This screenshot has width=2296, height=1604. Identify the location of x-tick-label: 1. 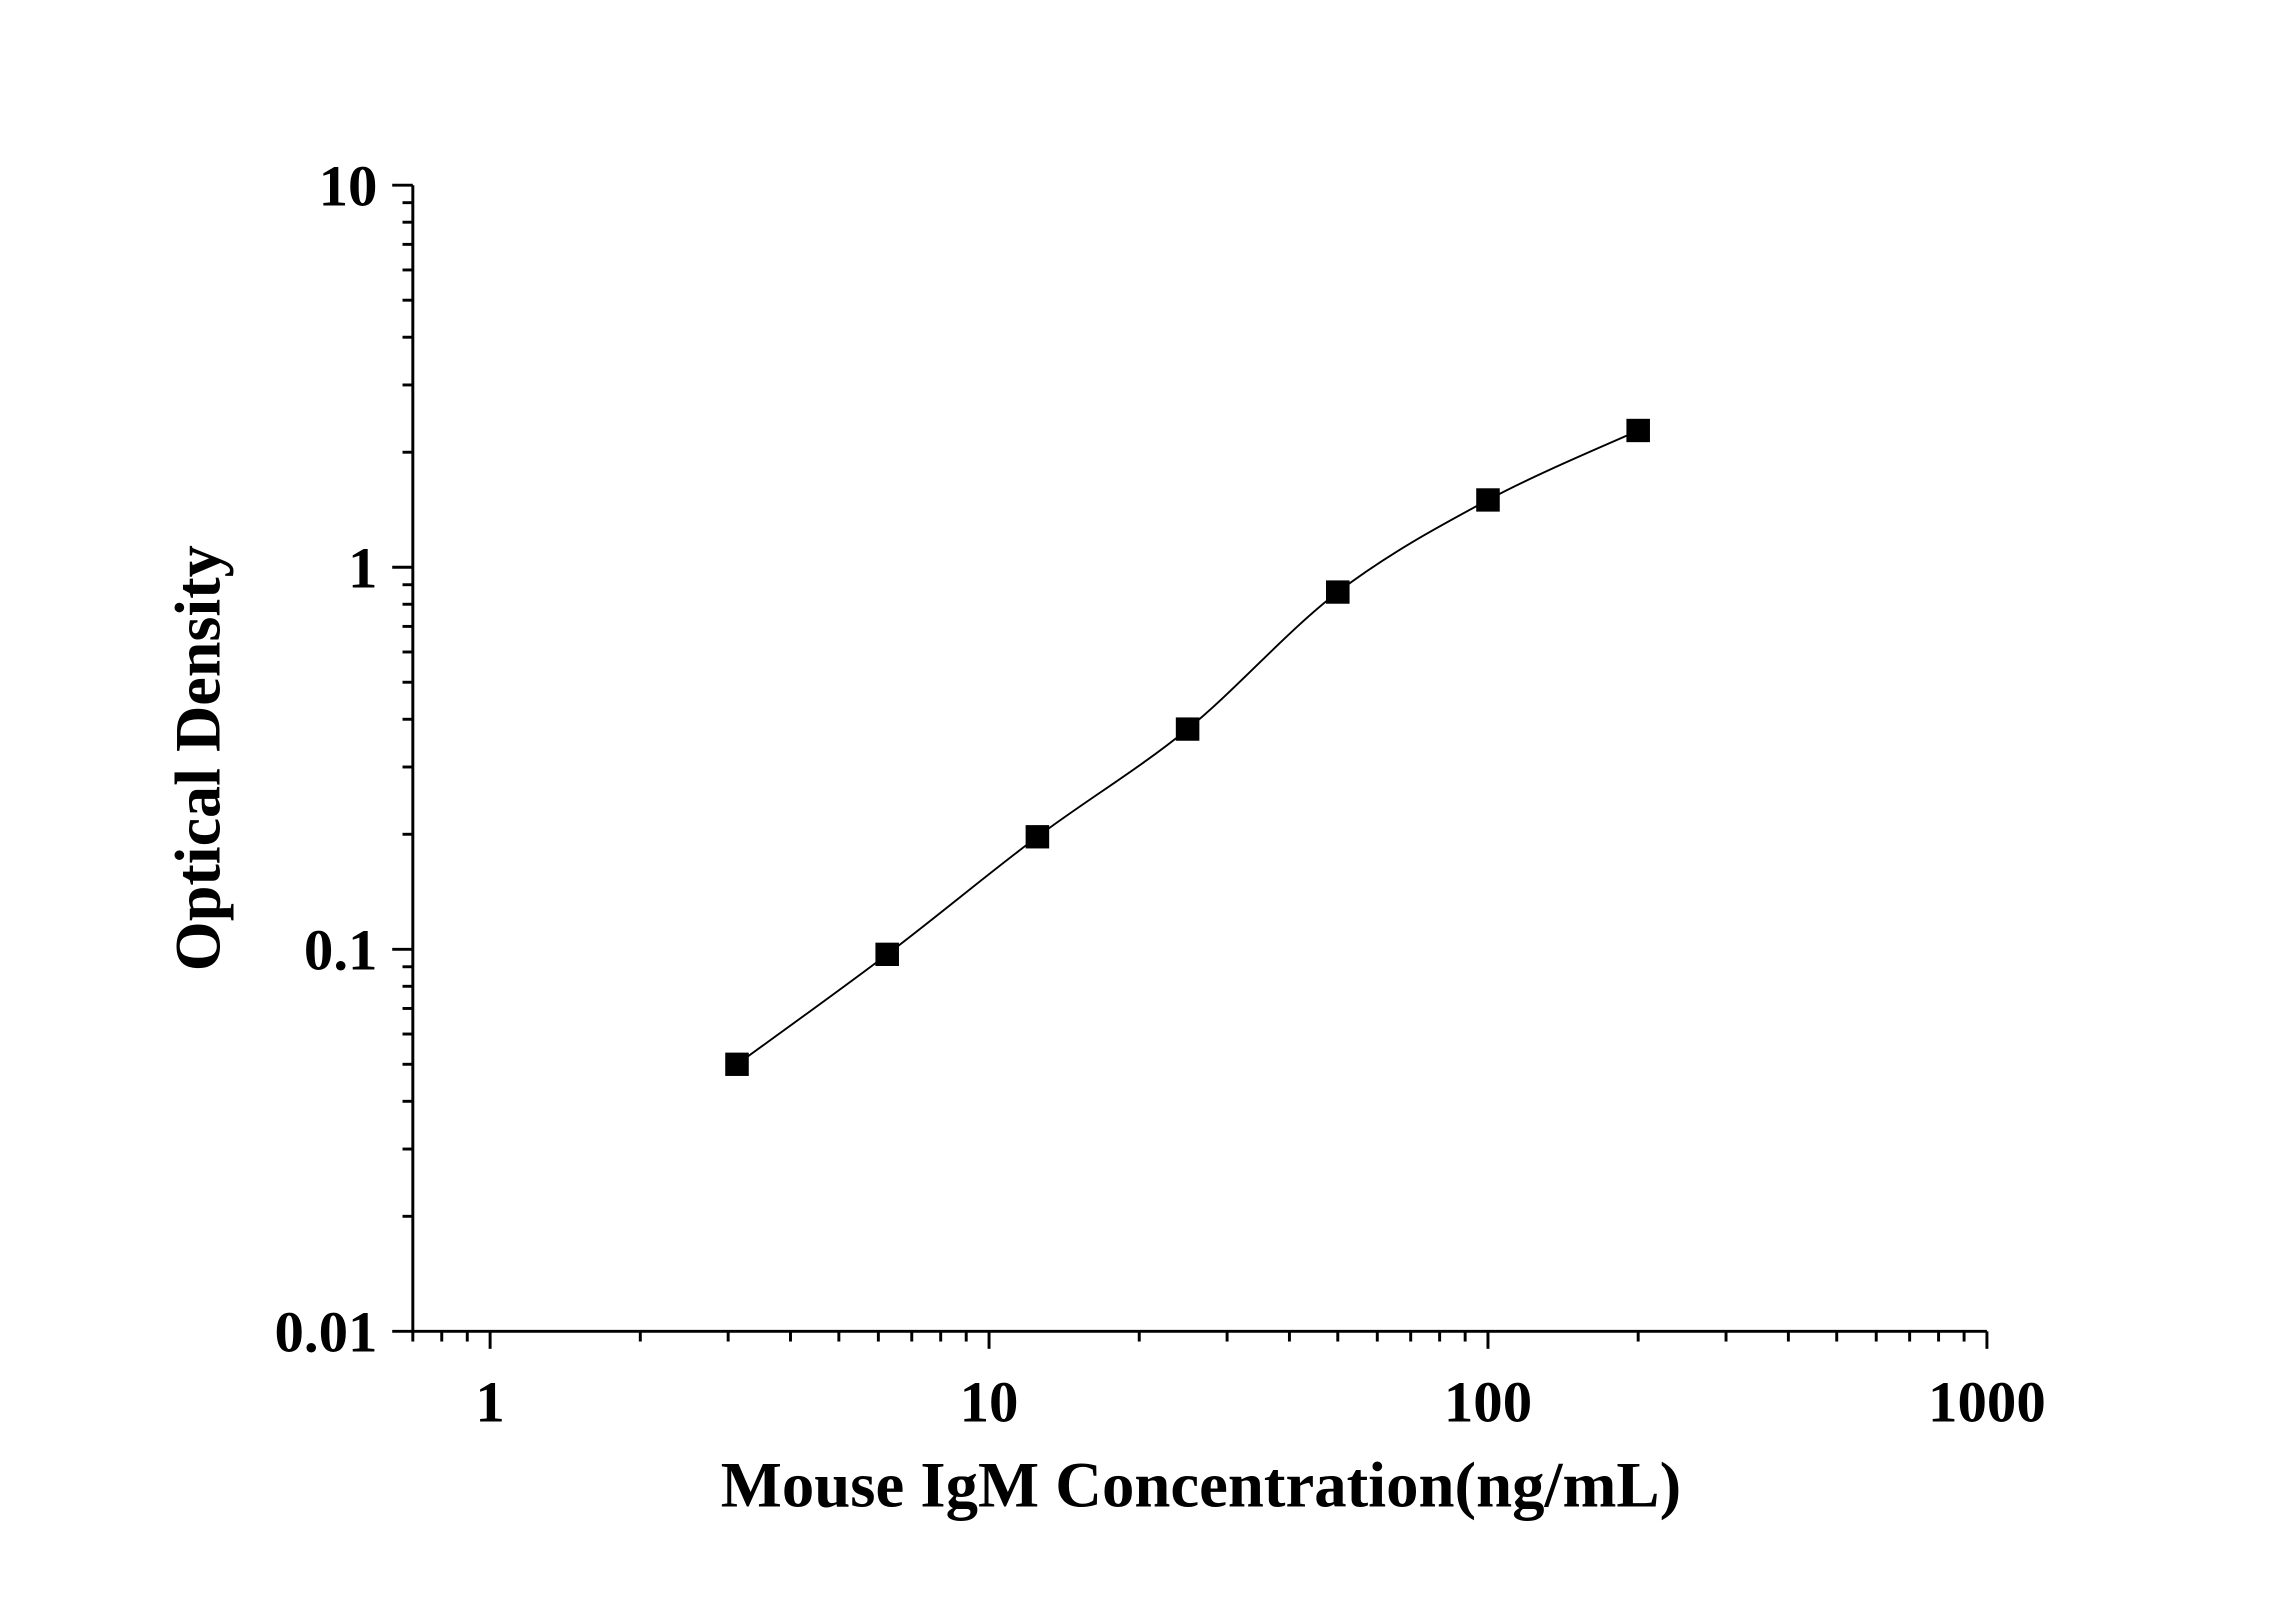
(489, 1402).